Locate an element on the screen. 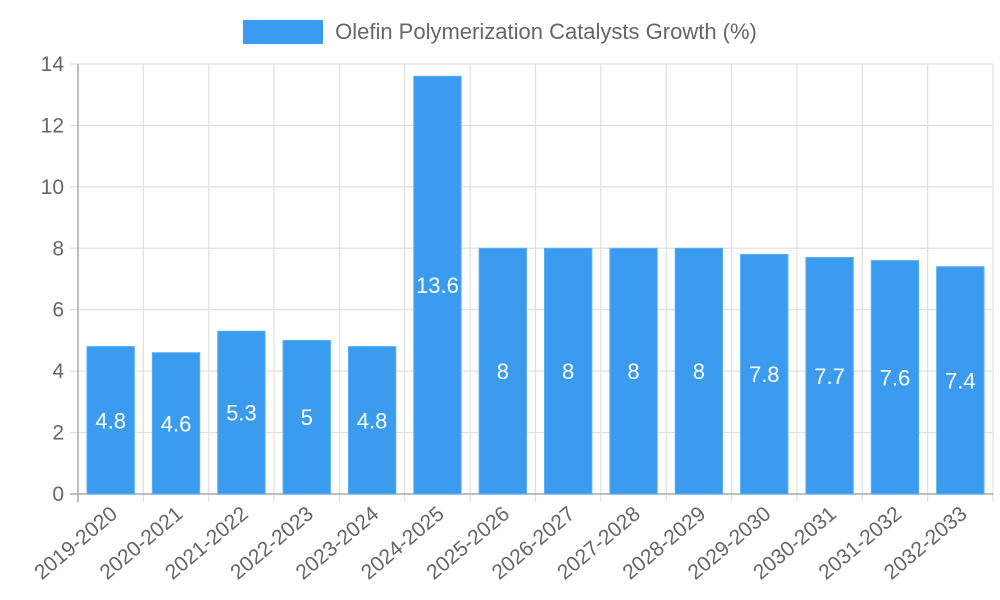 The image size is (1000, 600). bar-2022-2023 is located at coordinates (306, 417).